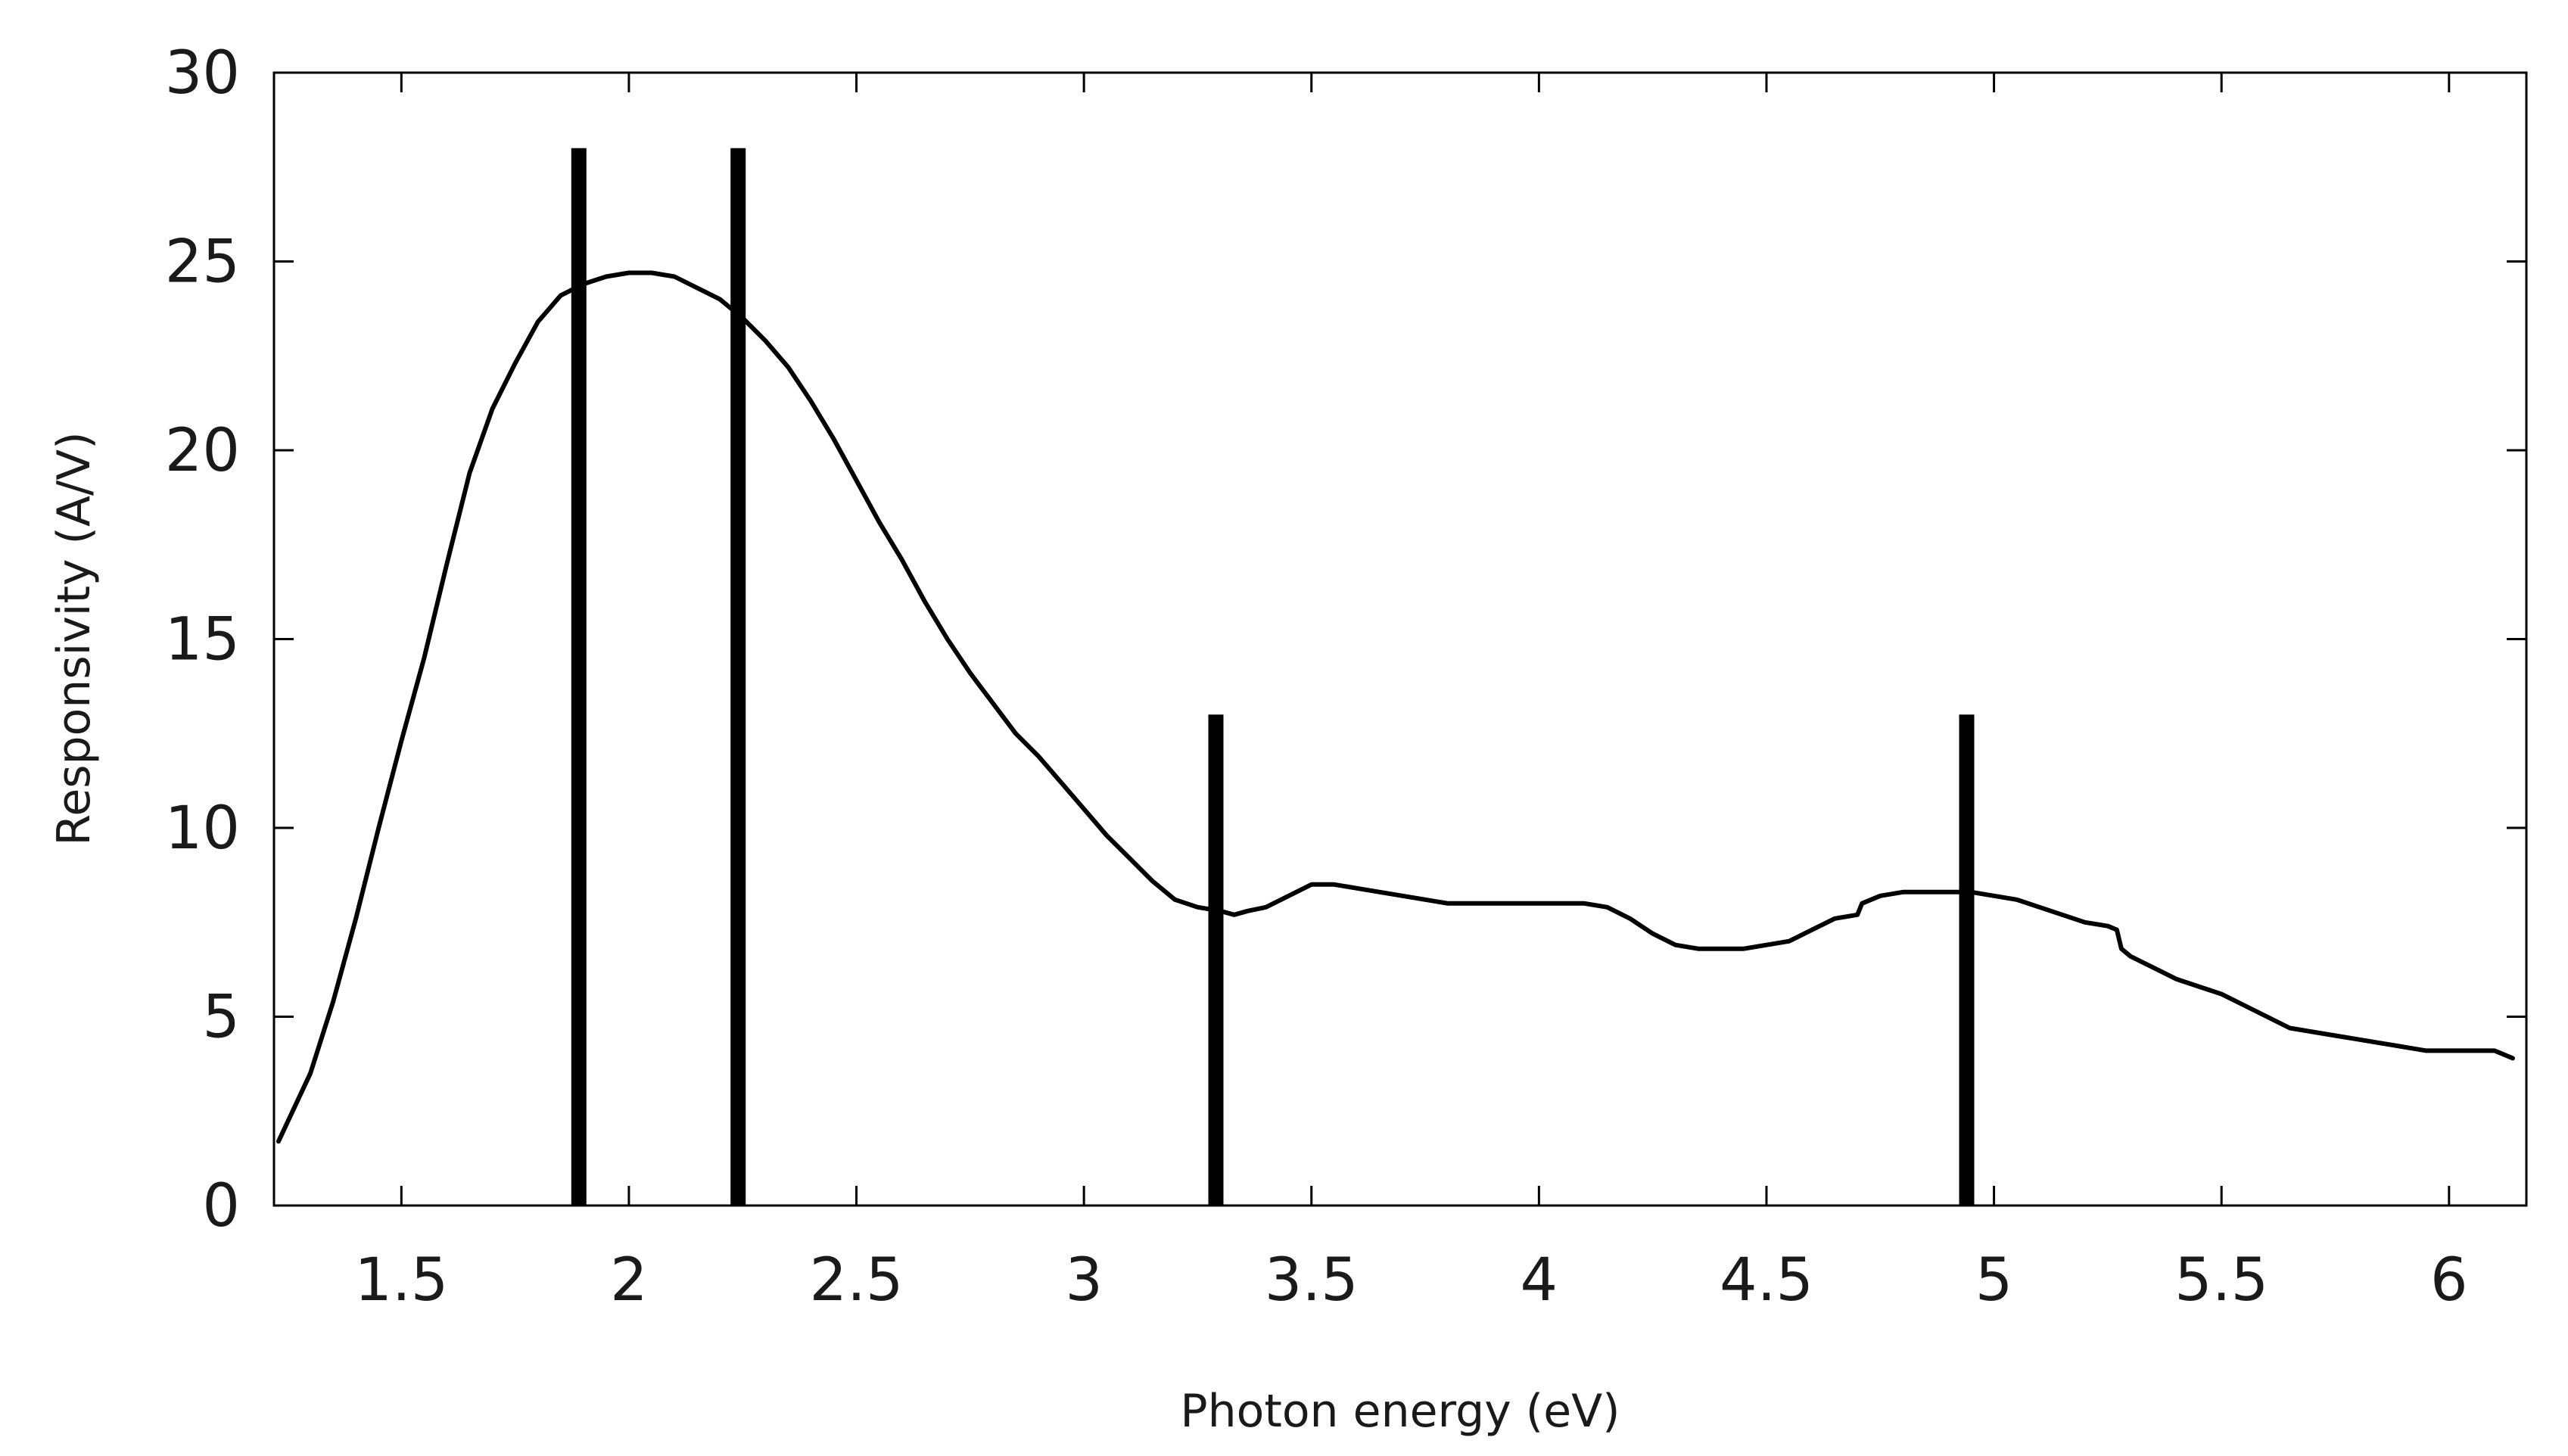 This screenshot has height=1456, width=2568. I want to click on x-tick-labels: 1.5 2 2.5 3 3.5 4 4.5 5 5.5 6, so click(1410, 1280).